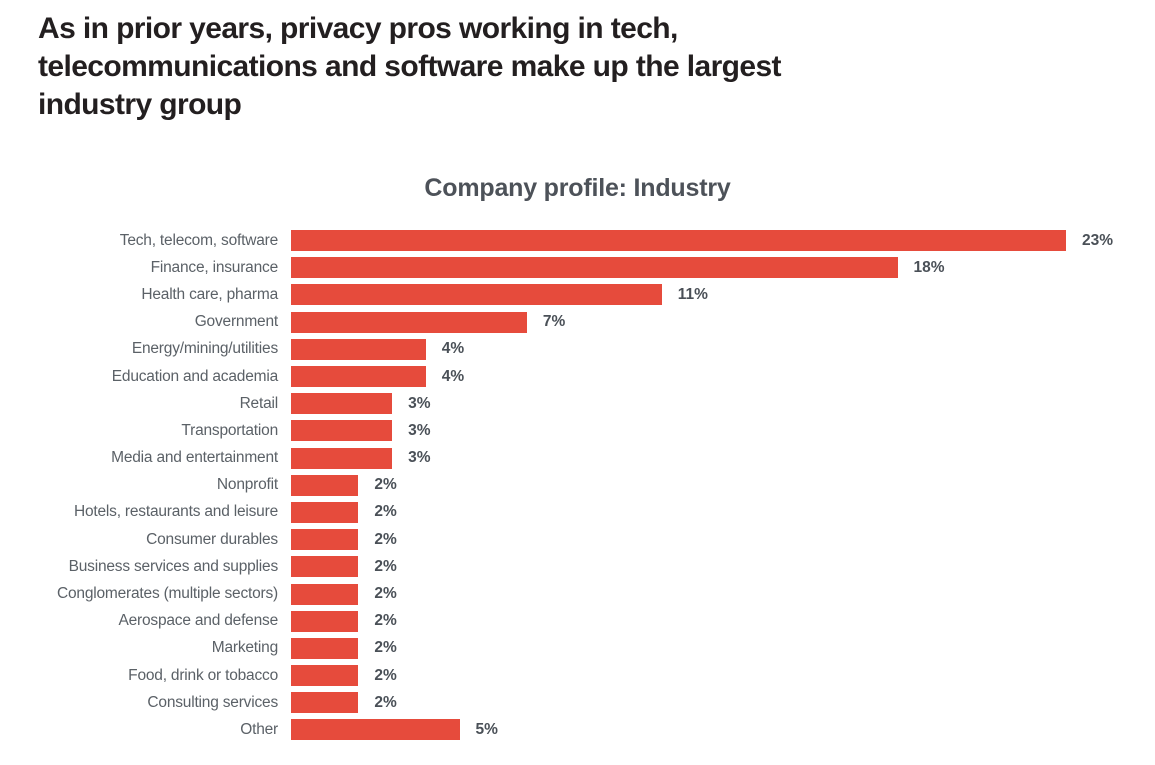 The width and height of the screenshot is (1155, 765). What do you see at coordinates (214, 267) in the screenshot?
I see `category-label: Finance, insurance` at bounding box center [214, 267].